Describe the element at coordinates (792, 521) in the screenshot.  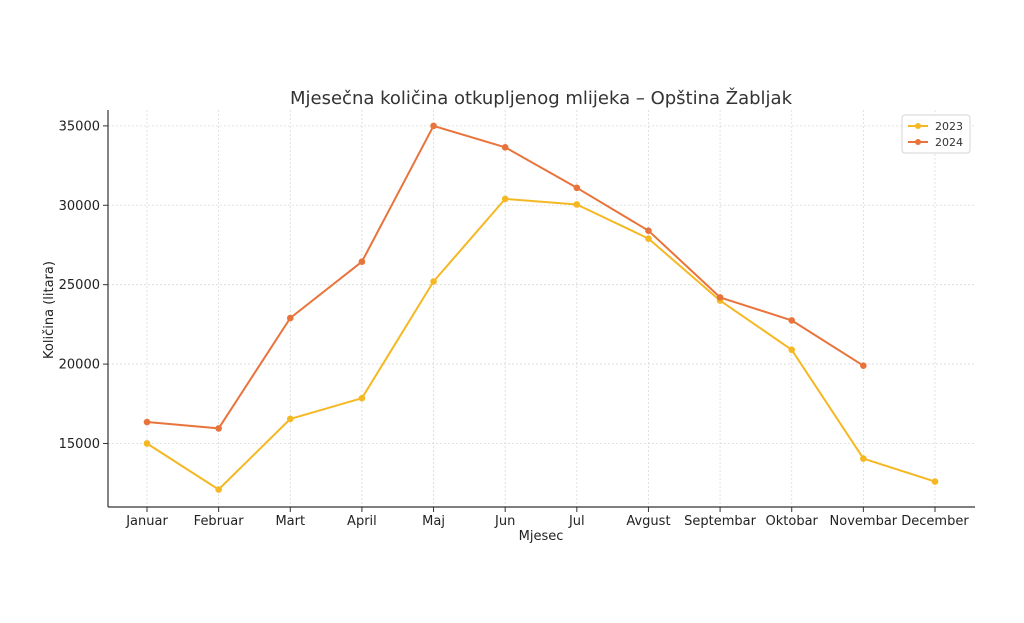
I see `x-tick-label: Oktobar` at that location.